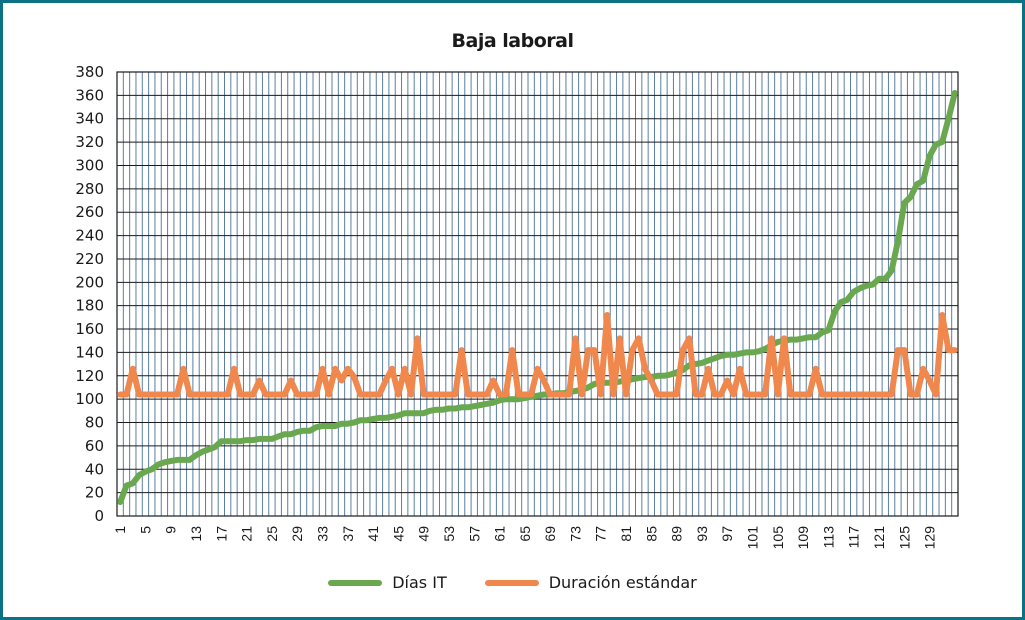  Describe the element at coordinates (221, 534) in the screenshot. I see `svg-text: 17` at that location.